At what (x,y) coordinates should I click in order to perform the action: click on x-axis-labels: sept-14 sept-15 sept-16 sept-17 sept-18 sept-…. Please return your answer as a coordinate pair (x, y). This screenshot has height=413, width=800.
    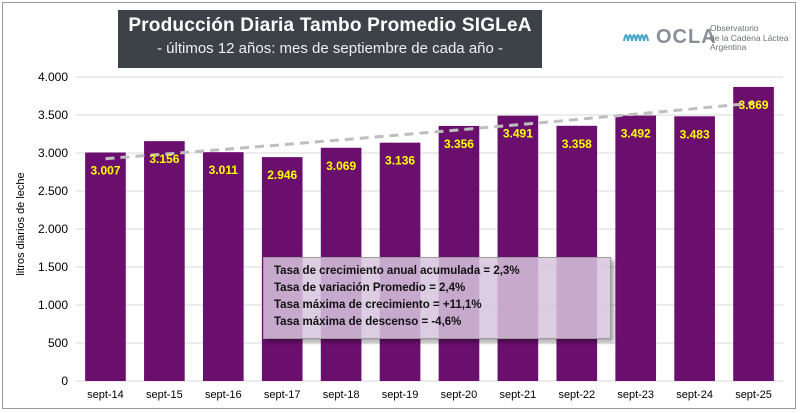
    Looking at the image, I should click on (429, 395).